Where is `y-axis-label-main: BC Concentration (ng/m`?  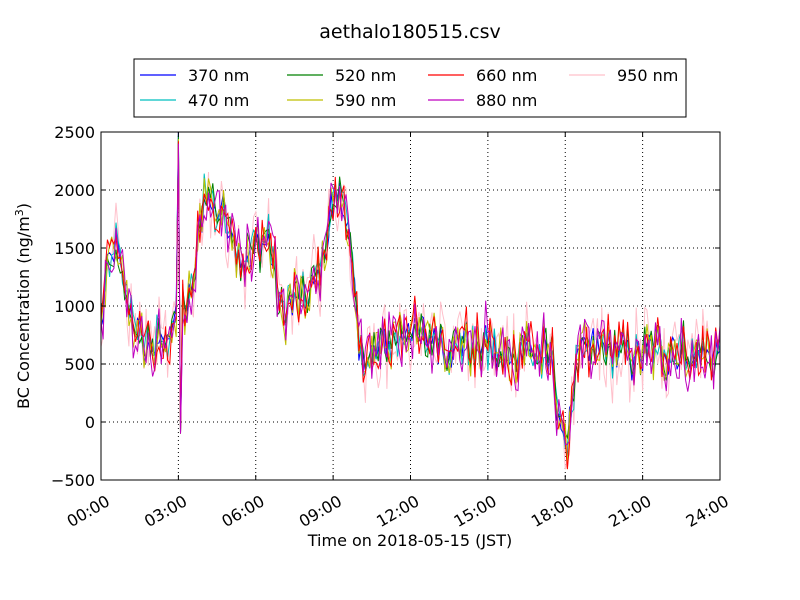 y-axis-label-main: BC Concentration (ng/m is located at coordinates (23, 312).